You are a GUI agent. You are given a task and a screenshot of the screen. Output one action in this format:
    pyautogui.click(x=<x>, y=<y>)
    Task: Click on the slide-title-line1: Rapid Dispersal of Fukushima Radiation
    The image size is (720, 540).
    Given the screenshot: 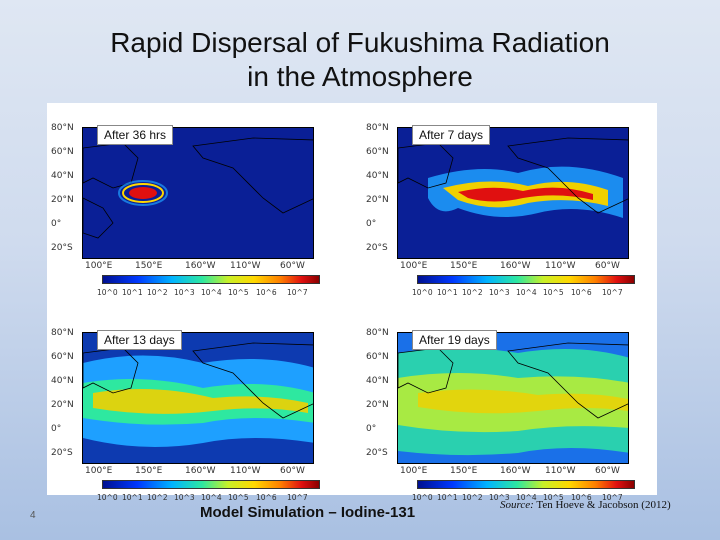 What is the action you would take?
    pyautogui.click(x=360, y=42)
    